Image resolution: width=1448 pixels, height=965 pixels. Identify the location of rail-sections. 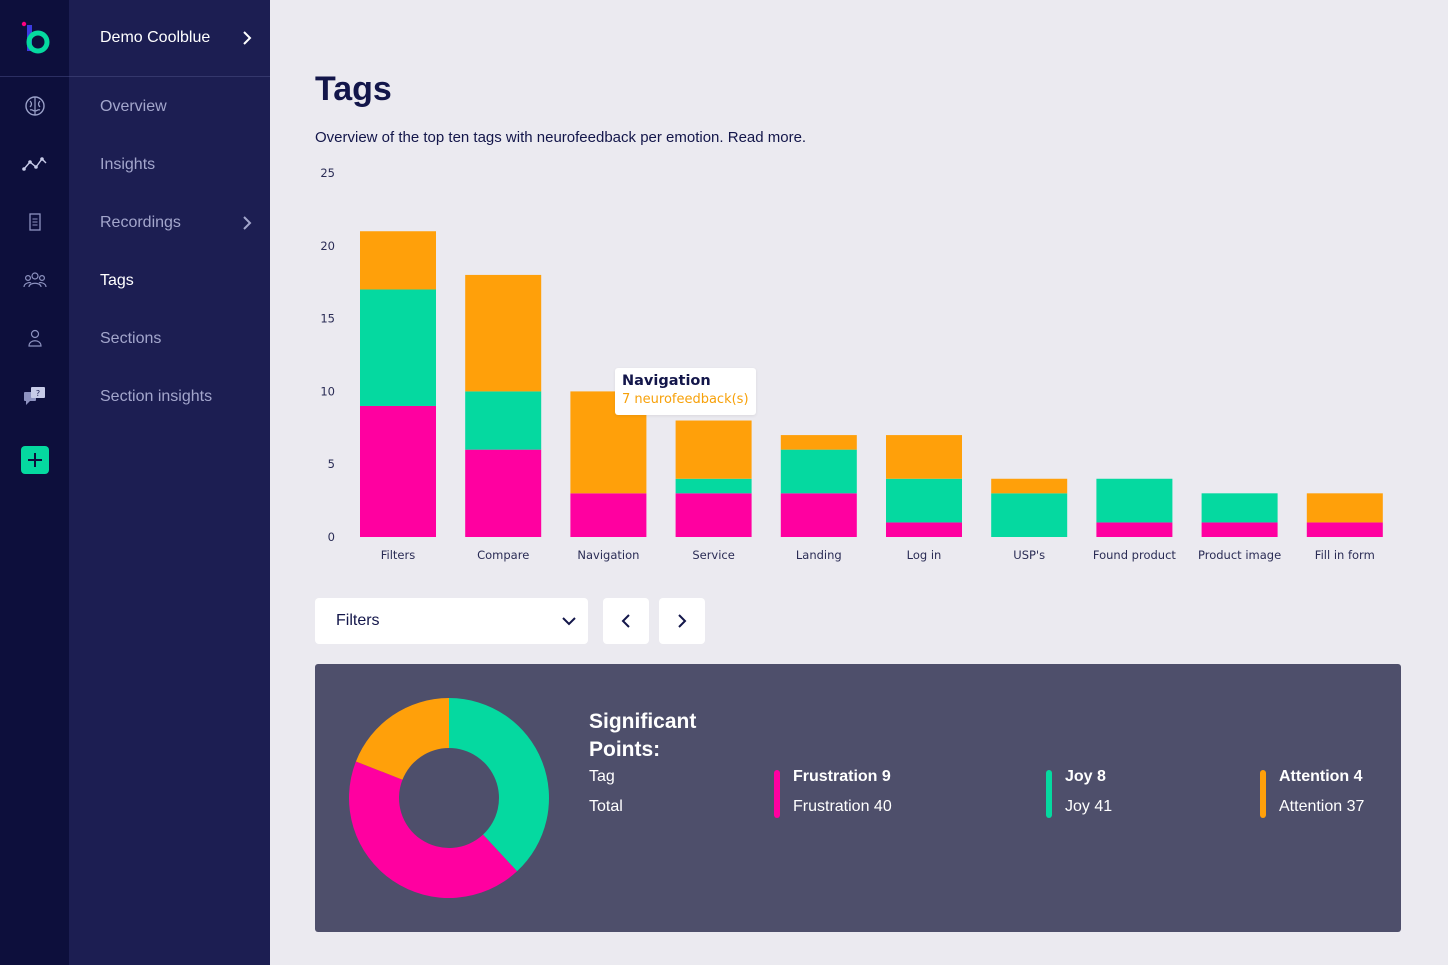
(34, 338).